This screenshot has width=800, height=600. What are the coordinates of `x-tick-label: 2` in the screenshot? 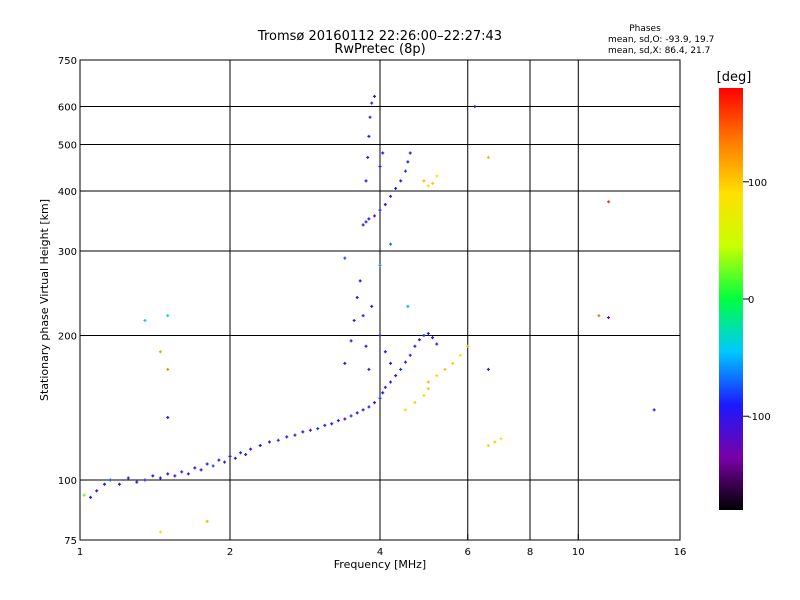 It's located at (230, 552).